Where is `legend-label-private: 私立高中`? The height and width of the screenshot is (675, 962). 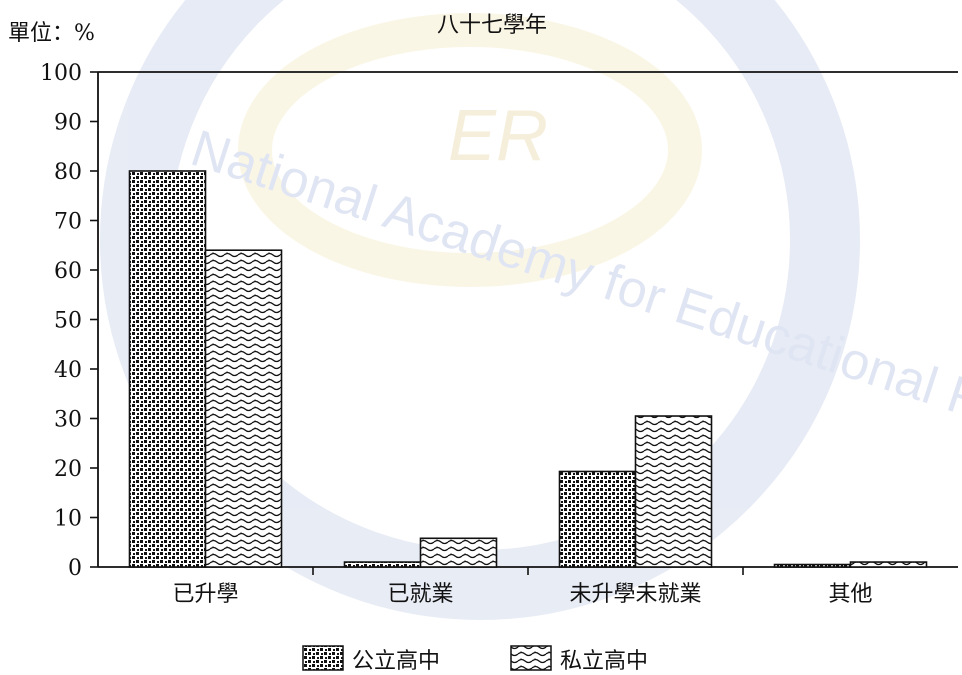 legend-label-private: 私立高中 is located at coordinates (604, 661).